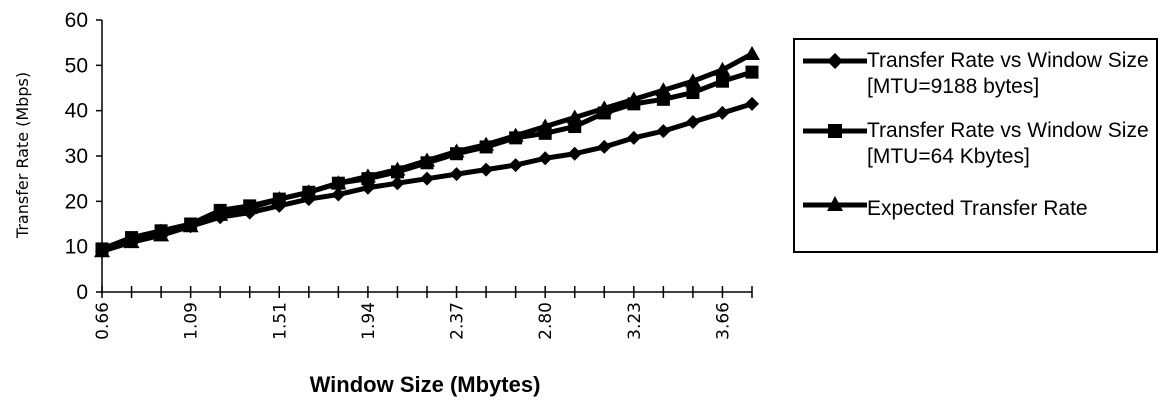 The image size is (1162, 403). I want to click on y-tick-label: 20, so click(76, 201).